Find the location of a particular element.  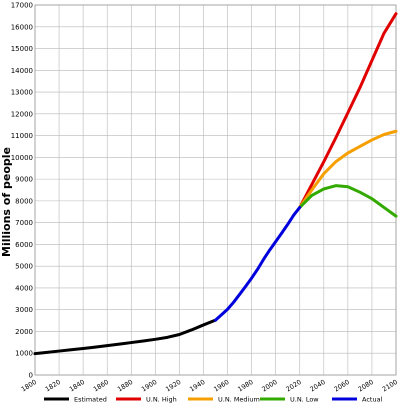

x-tick-label: 1980 is located at coordinates (245, 386).